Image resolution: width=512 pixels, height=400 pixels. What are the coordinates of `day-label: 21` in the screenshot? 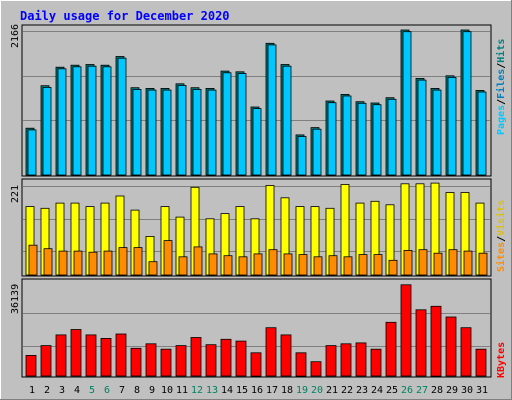 It's located at (332, 390).